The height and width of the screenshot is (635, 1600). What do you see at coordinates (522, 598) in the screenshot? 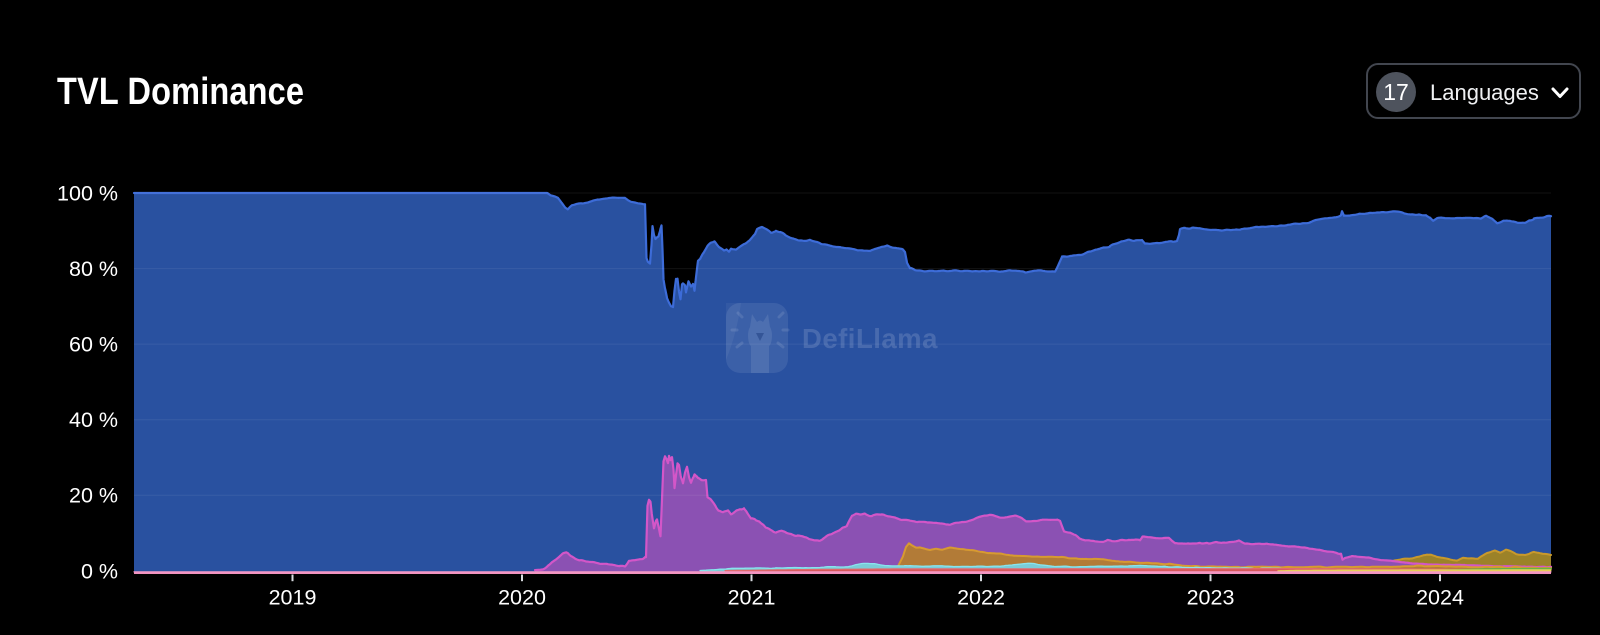
I see `svg-text: 2020` at bounding box center [522, 598].